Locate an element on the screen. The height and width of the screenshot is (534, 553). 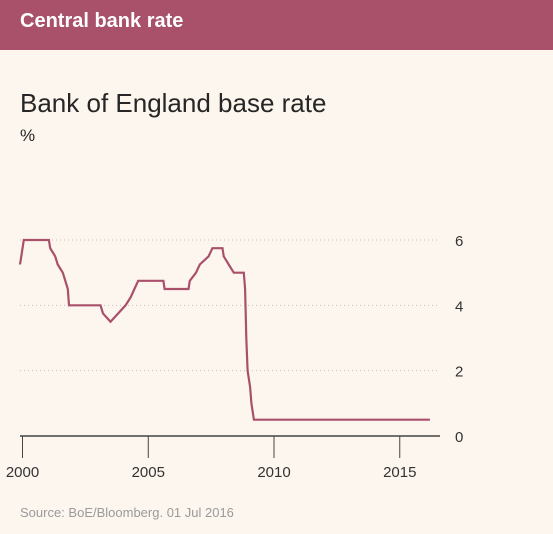
chart-title: Bank of England base rate is located at coordinates (173, 103).